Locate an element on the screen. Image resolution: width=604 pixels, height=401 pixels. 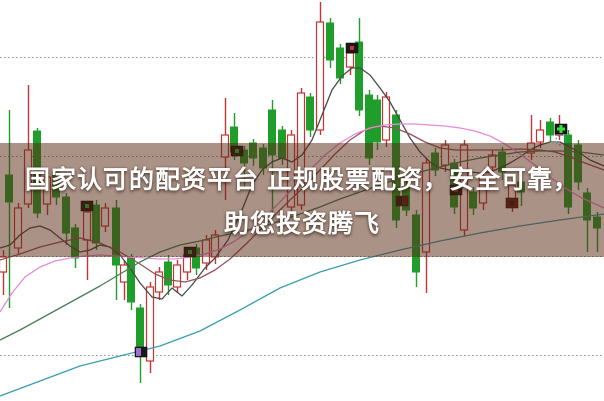
banner-text-line2: 助您投资腾飞 is located at coordinates (301, 224).